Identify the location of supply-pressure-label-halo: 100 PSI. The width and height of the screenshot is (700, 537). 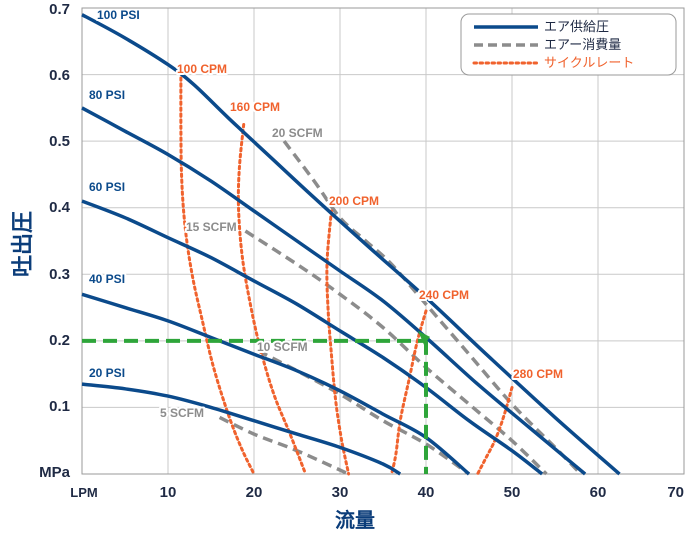
(118, 15).